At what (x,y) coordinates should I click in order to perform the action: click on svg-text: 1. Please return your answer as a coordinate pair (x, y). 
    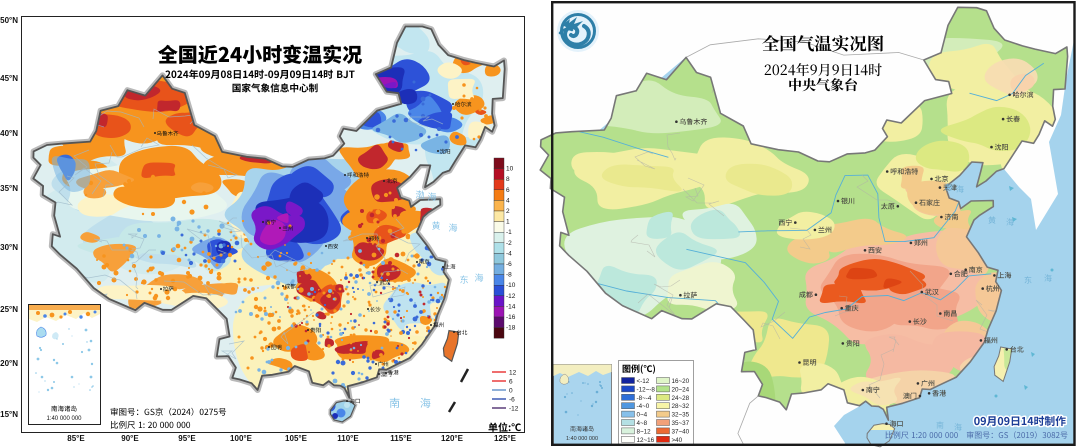
    Looking at the image, I should click on (508, 222).